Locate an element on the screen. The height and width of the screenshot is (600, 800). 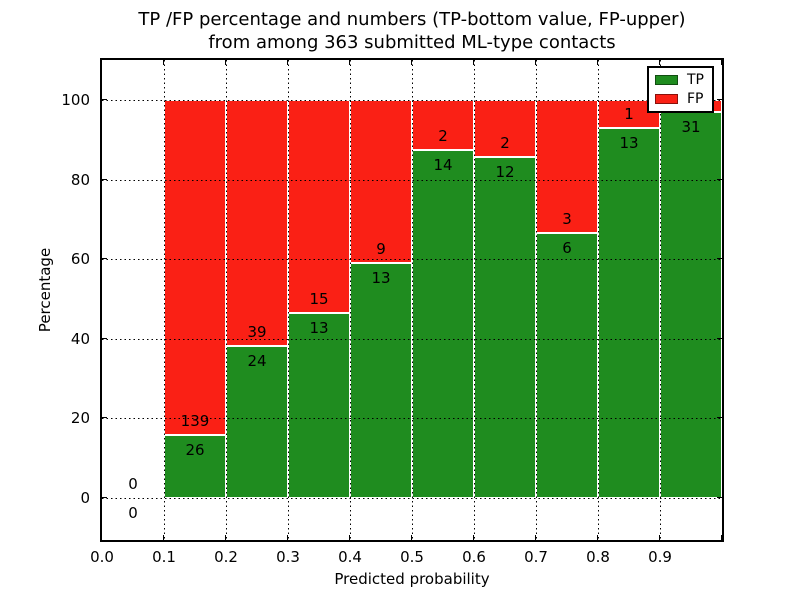
x-tick-label: 0.2 is located at coordinates (226, 557).